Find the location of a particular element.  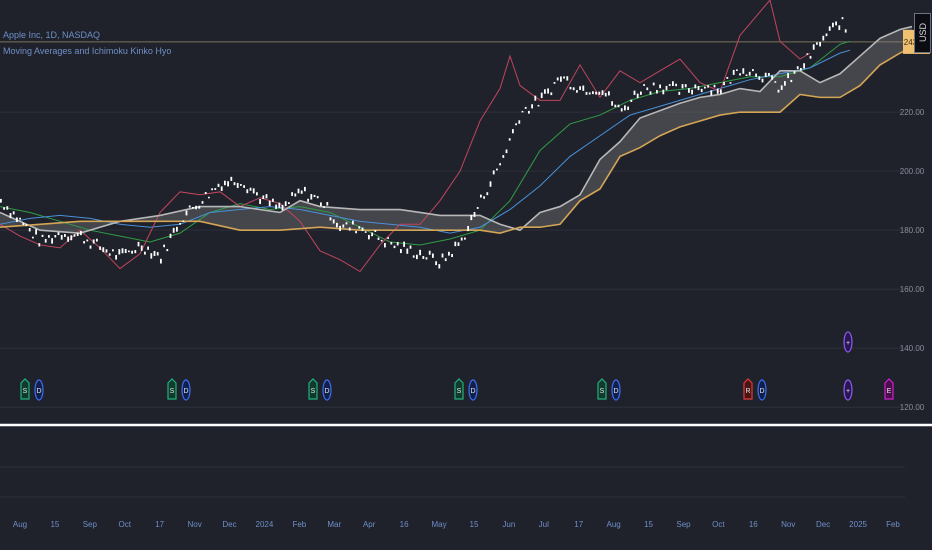

indicator-label: Moving Averages and Ichimoku Kinko Hyo is located at coordinates (87, 51).